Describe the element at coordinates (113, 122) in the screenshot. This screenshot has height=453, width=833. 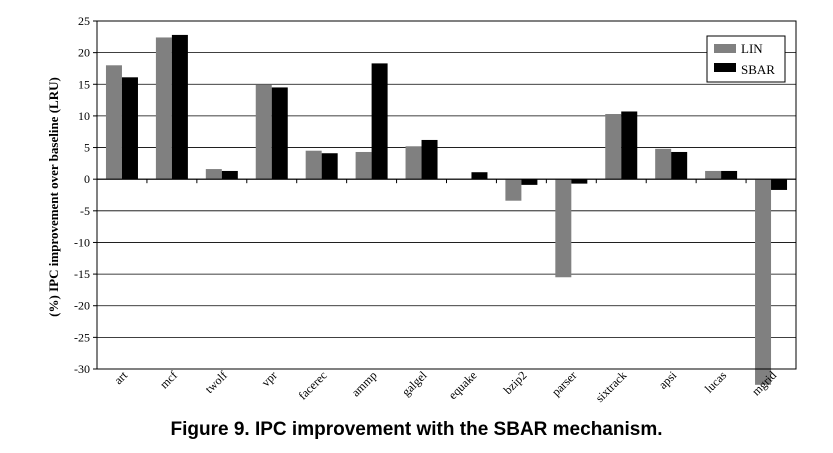
I see `bar-lin-art` at that location.